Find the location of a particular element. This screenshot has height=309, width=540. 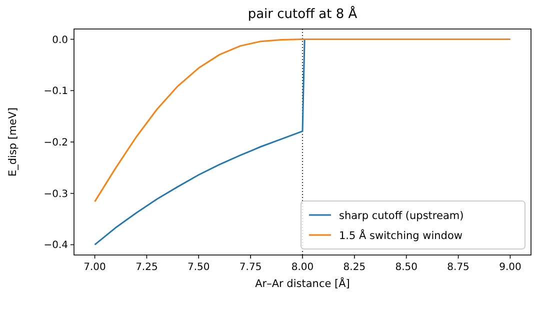

x-axis-title: Ar–Ar distance [Å] is located at coordinates (302, 283).